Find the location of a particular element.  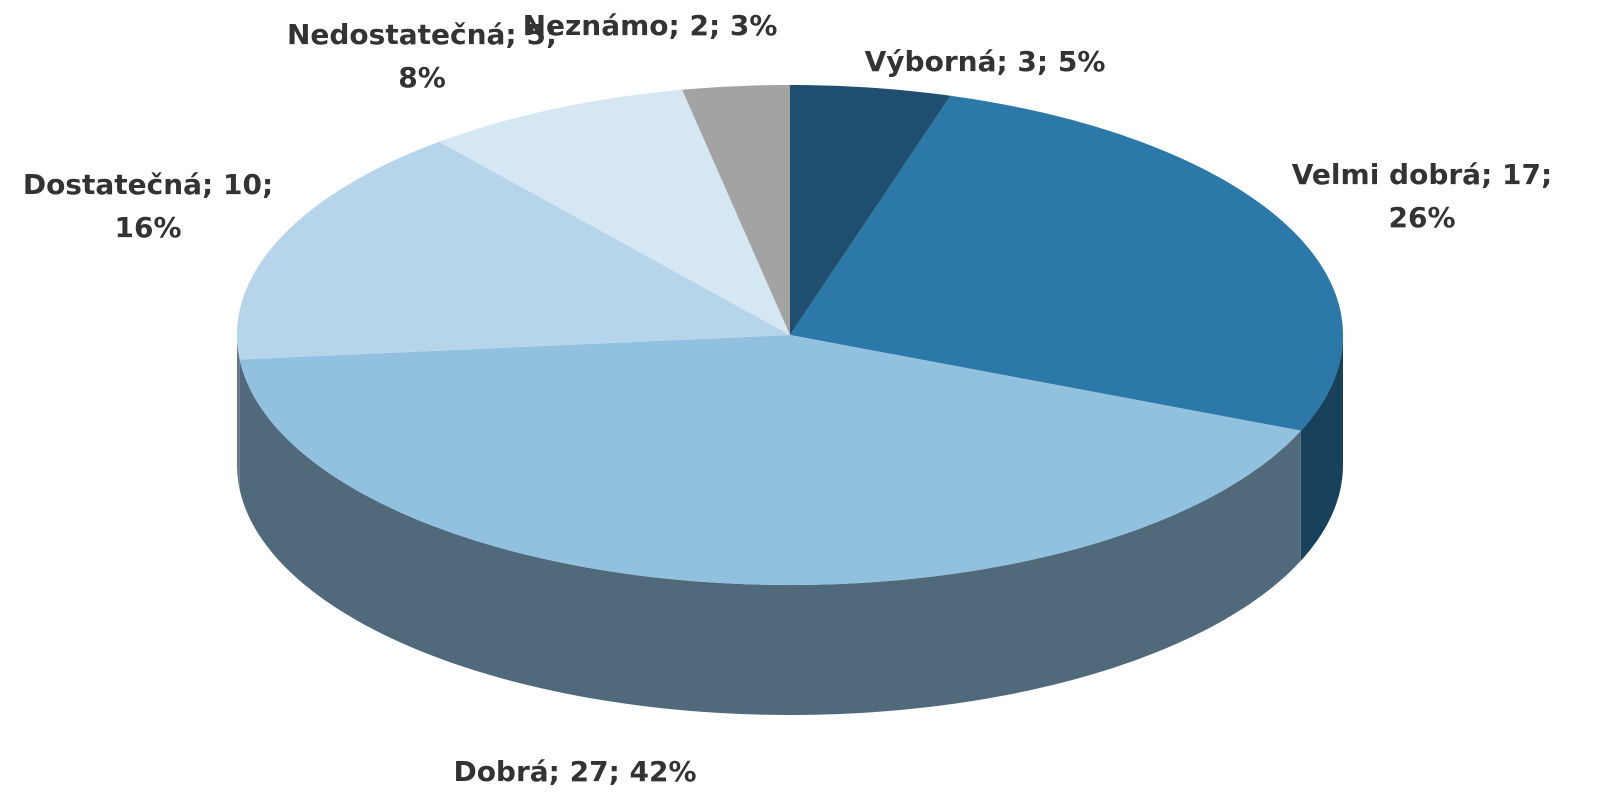

data-label: Velmi dobrá; 17; 26% is located at coordinates (1422, 196).